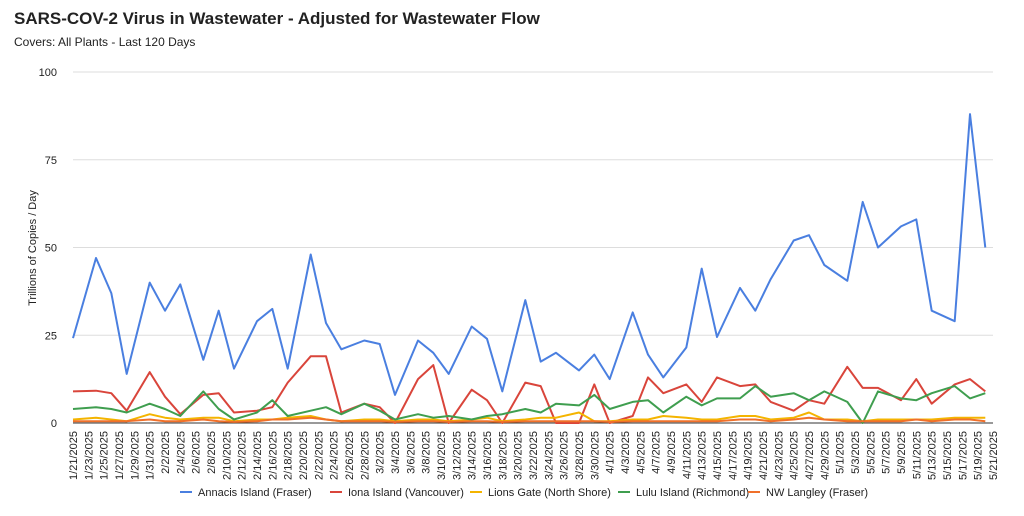 The width and height of the screenshot is (1024, 516). What do you see at coordinates (427, 452) in the screenshot?
I see `x-tick-label: 3/8/2025` at bounding box center [427, 452].